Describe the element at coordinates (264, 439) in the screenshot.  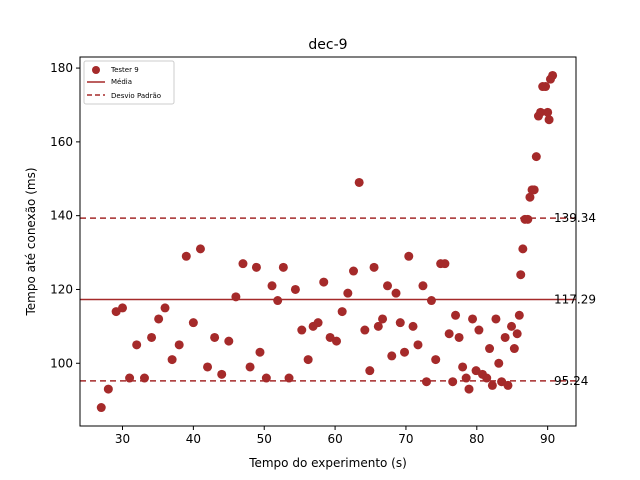
I see `x-tick-label: 50` at that location.